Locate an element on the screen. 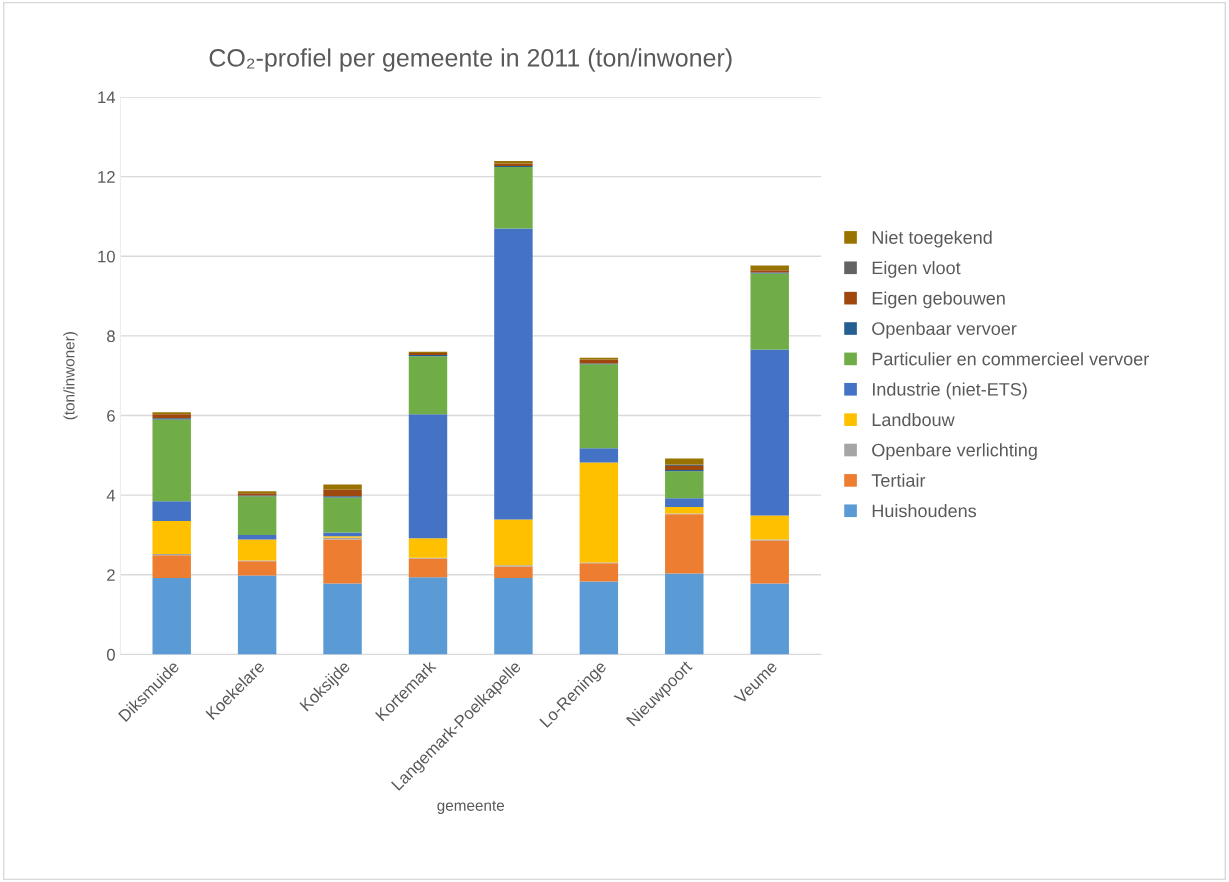 This screenshot has width=1229, height=882. chart-title: CO₂-profiel per gemeente in 2011 (ton/inwoner) is located at coordinates (470, 60).